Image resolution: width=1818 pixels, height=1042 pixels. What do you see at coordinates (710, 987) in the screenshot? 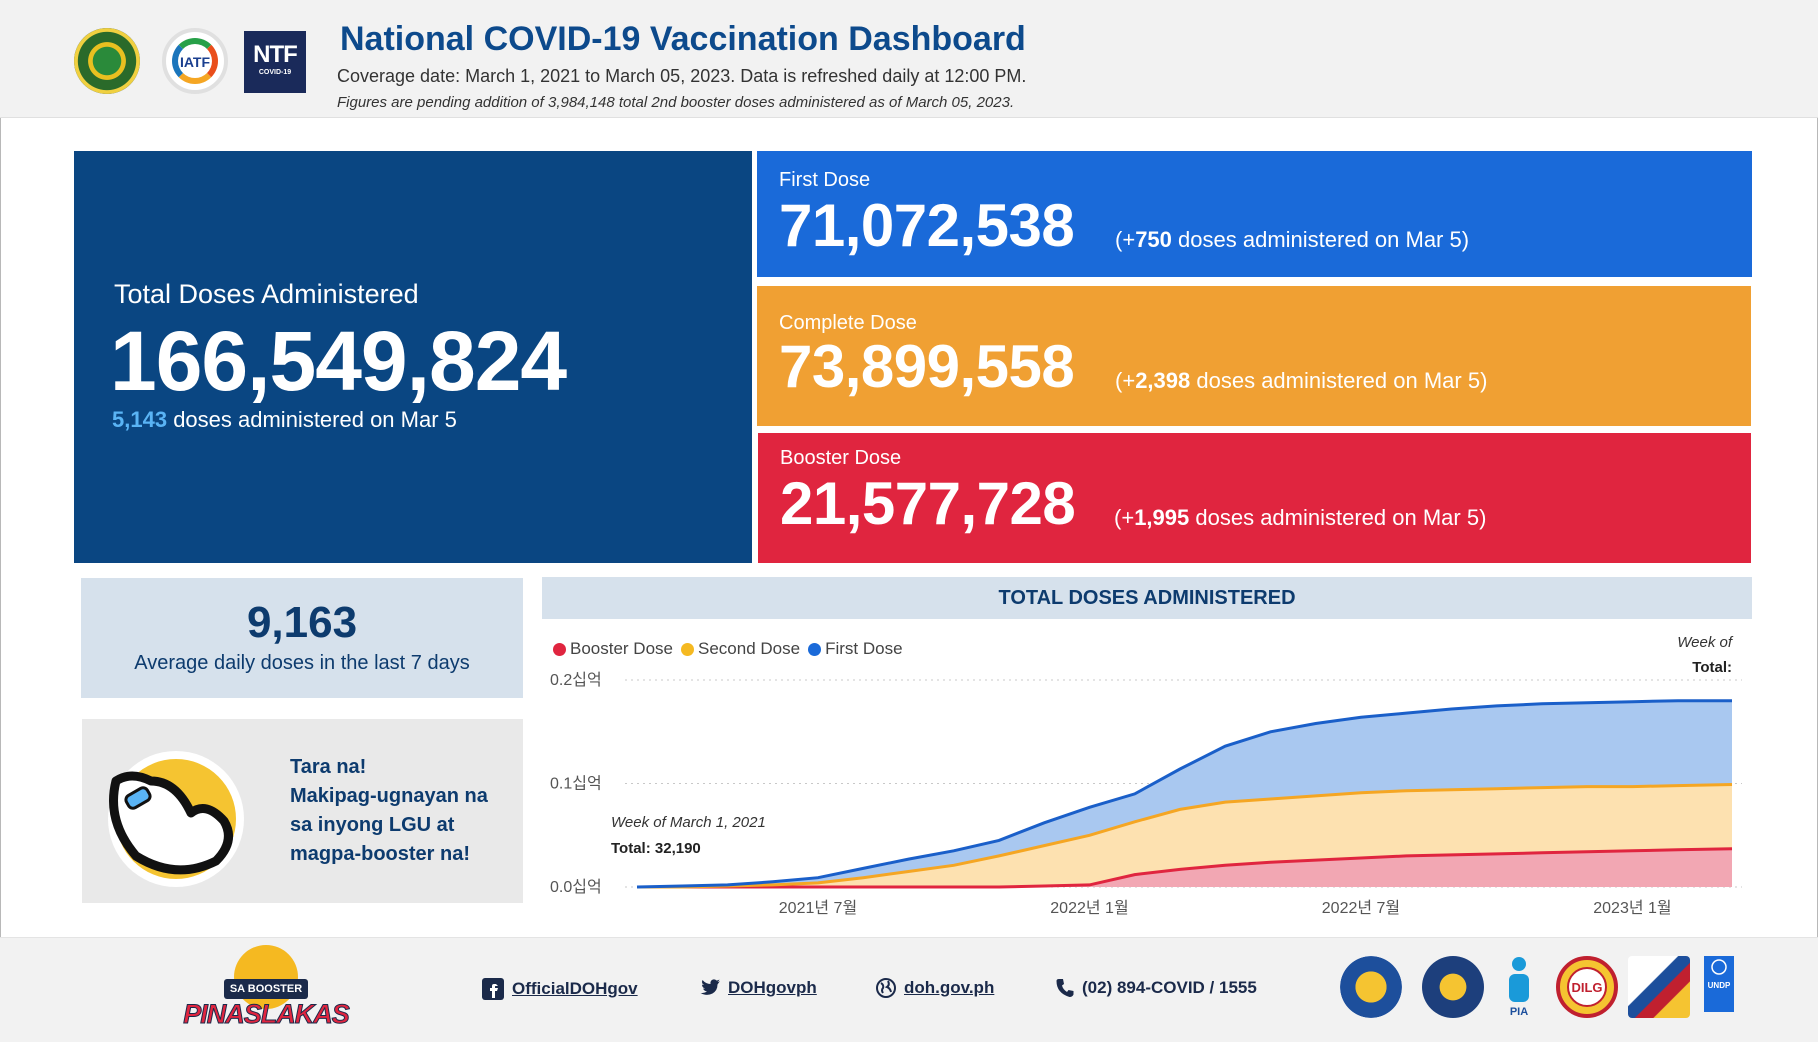
I see `twitter-icon` at bounding box center [710, 987].